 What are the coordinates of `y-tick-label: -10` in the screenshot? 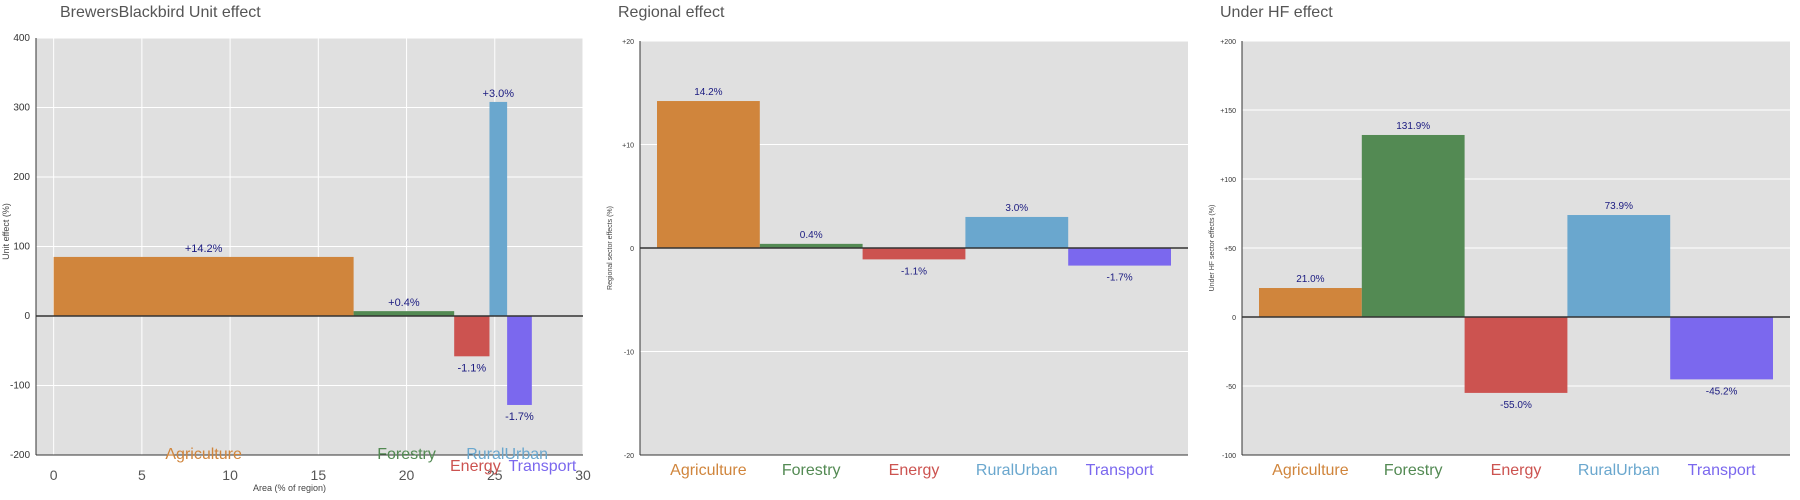 It's located at (629, 353).